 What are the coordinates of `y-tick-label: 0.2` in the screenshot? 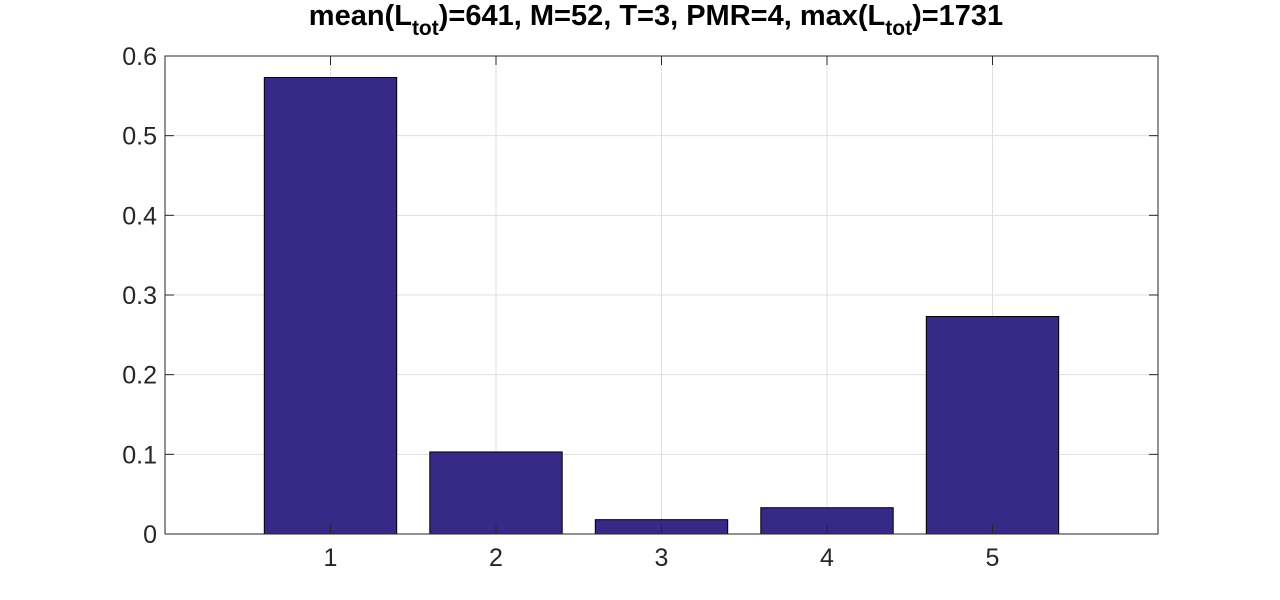 It's located at (139, 376).